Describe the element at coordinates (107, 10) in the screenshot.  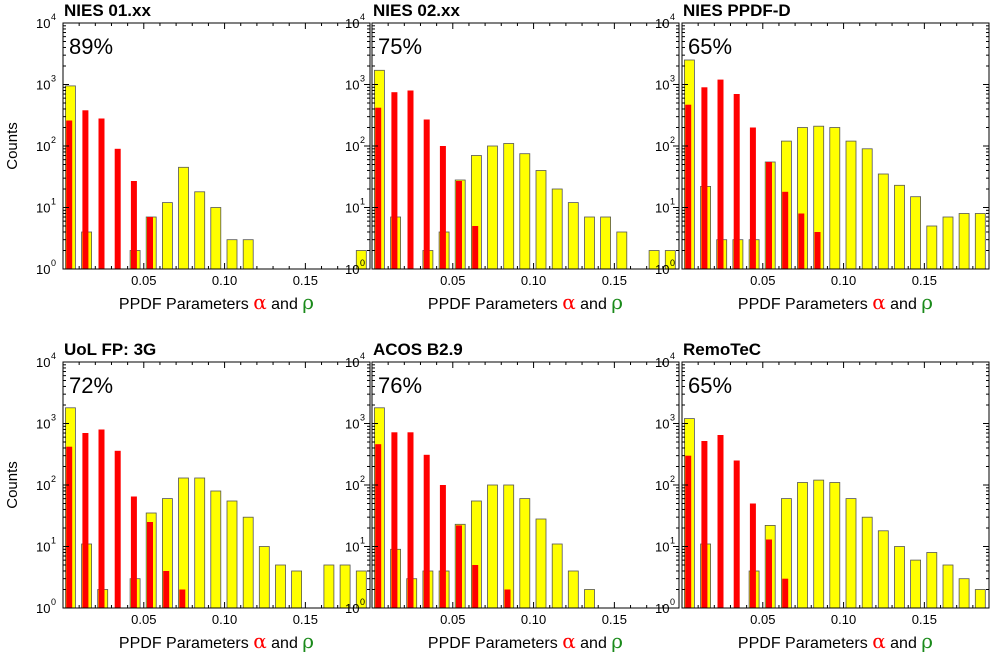
I see `panel-title: NIES 01.xx` at that location.